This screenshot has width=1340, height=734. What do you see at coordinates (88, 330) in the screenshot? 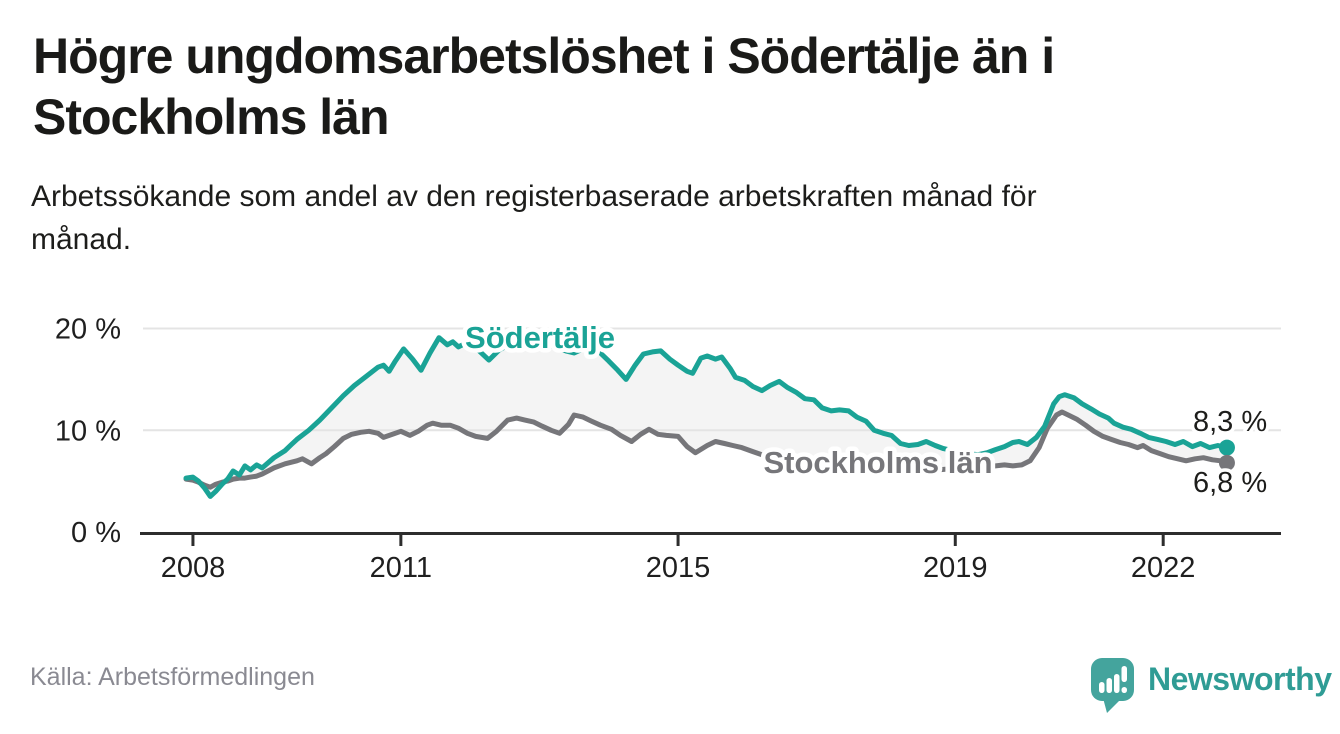
I see `y-tick-label: 20 %` at bounding box center [88, 330].